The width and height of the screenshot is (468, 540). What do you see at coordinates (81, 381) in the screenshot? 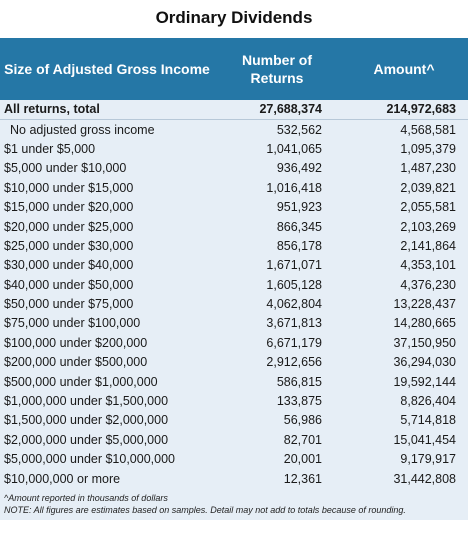
I see `row-label: $500,000 under $1,000,000` at bounding box center [81, 381].